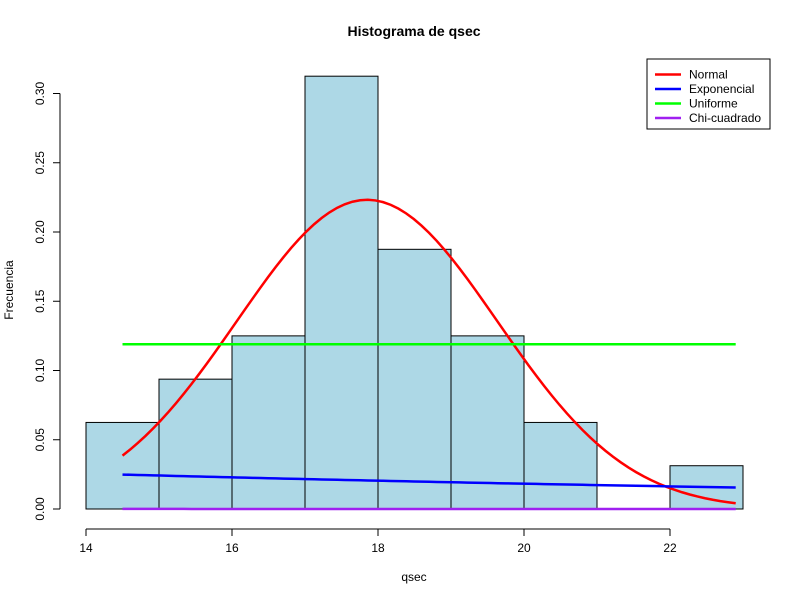 Image resolution: width=800 pixels, height=600 pixels. I want to click on legend-label-normal: Normal, so click(708, 75).